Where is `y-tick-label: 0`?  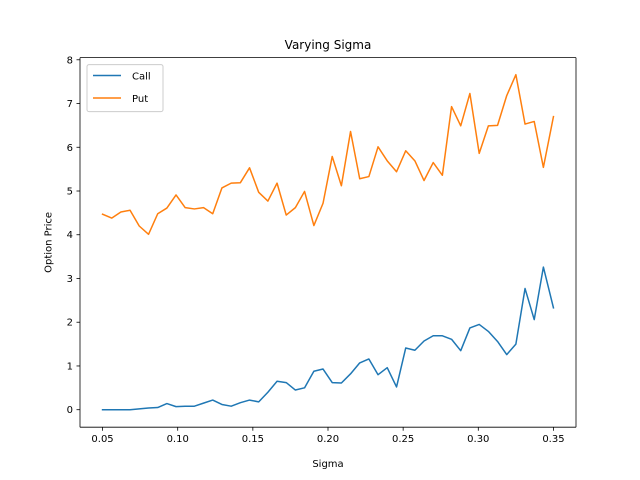 y-tick-label: 0 is located at coordinates (70, 410).